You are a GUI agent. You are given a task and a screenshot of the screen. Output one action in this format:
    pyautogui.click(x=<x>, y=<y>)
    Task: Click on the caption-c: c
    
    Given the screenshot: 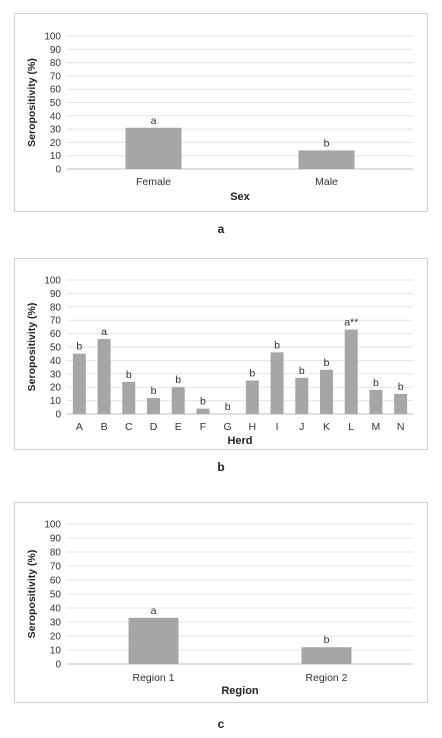 What is the action you would take?
    pyautogui.click(x=221, y=724)
    